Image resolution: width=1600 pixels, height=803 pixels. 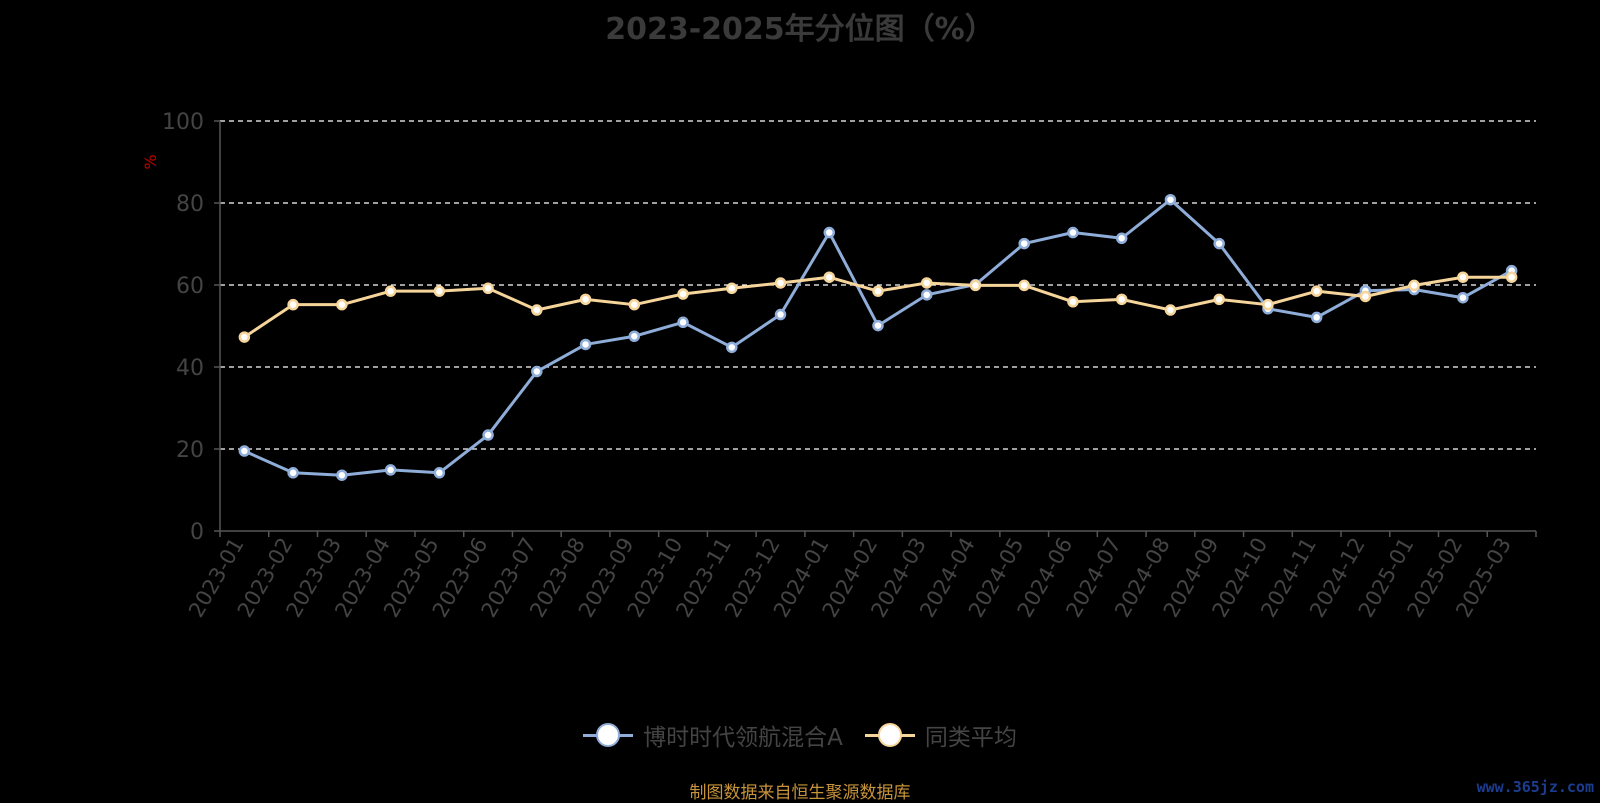 I want to click on legend-item-fund: 博时时代领航混合A, so click(x=713, y=735).